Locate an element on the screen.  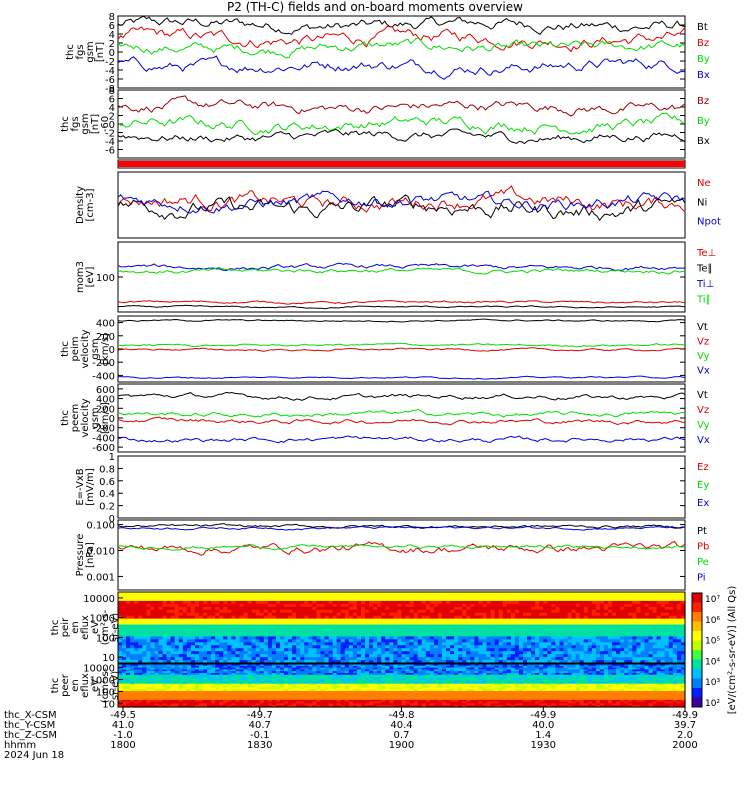
y-tick-label: -4 is located at coordinates (110, 142).